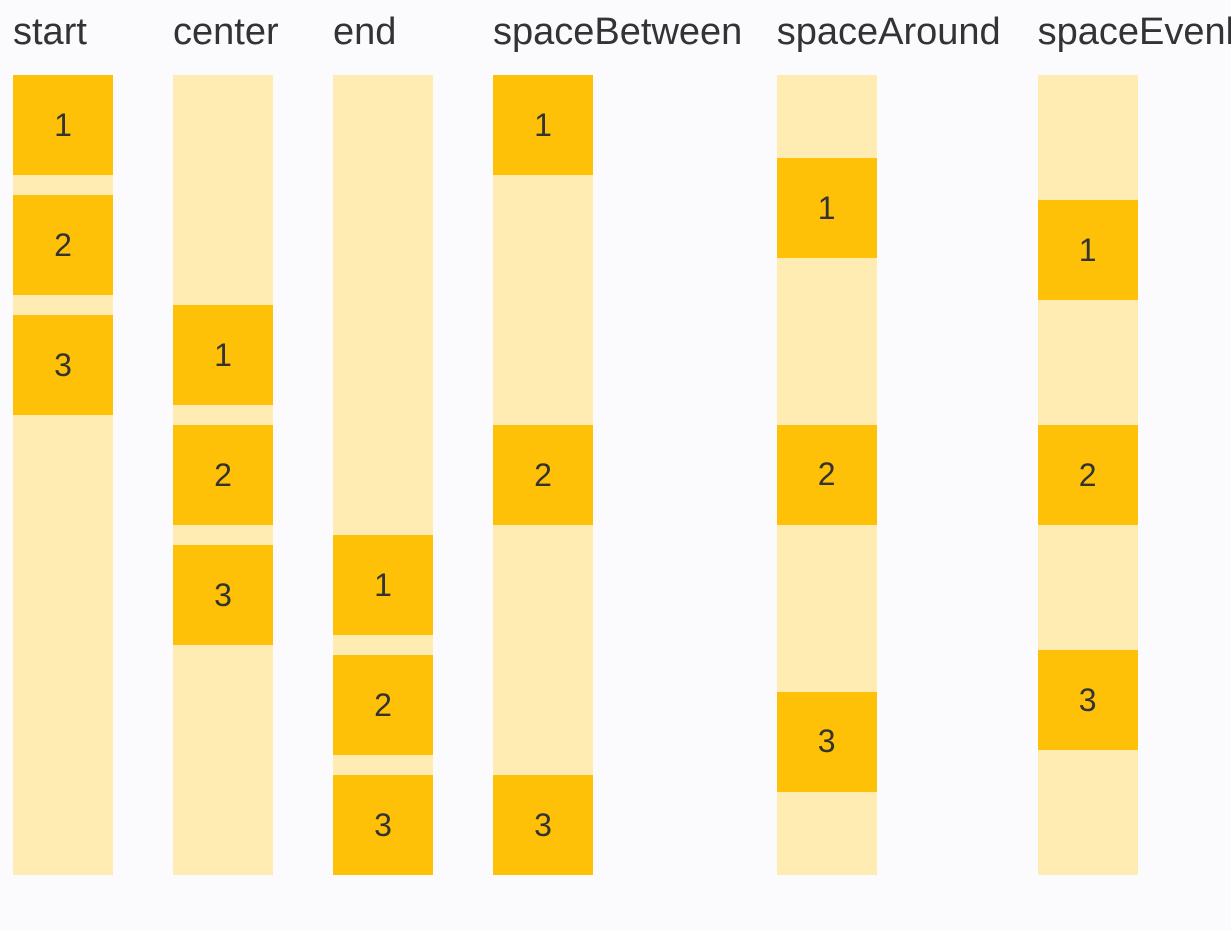 This screenshot has height=931, width=1231. Describe the element at coordinates (50, 32) in the screenshot. I see `alignment-label: start` at that location.